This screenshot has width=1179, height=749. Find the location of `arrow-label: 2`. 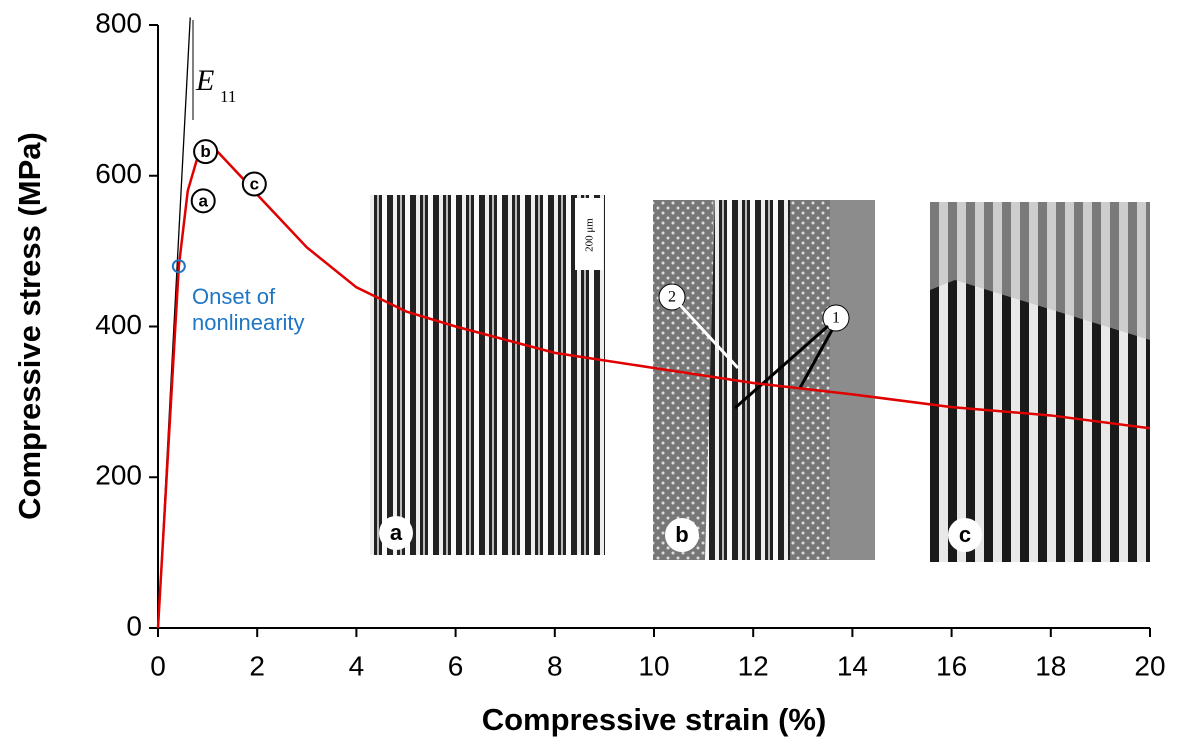

arrow-label: 2 is located at coordinates (672, 297).